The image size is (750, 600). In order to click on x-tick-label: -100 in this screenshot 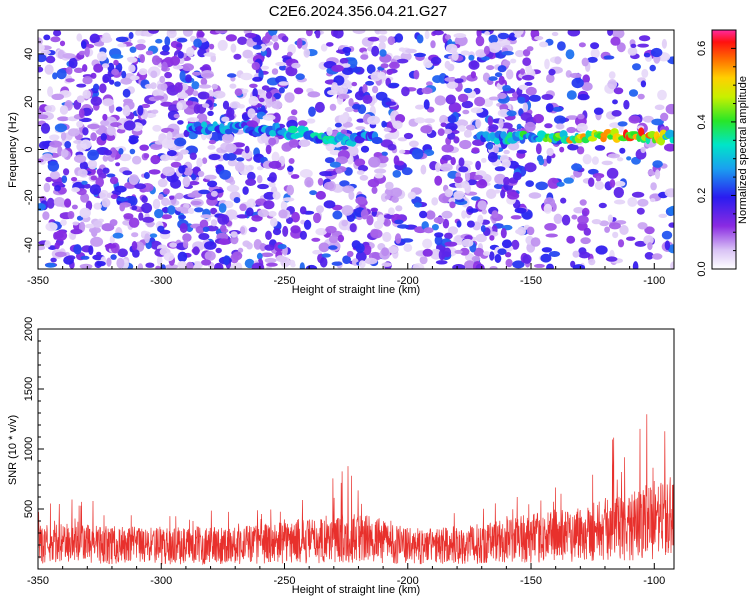, I will do `click(654, 581)`.